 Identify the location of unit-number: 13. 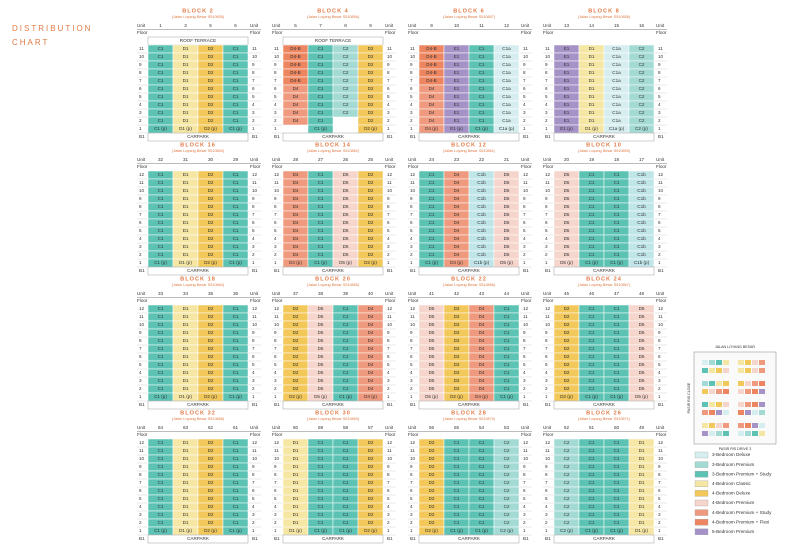
(567, 25).